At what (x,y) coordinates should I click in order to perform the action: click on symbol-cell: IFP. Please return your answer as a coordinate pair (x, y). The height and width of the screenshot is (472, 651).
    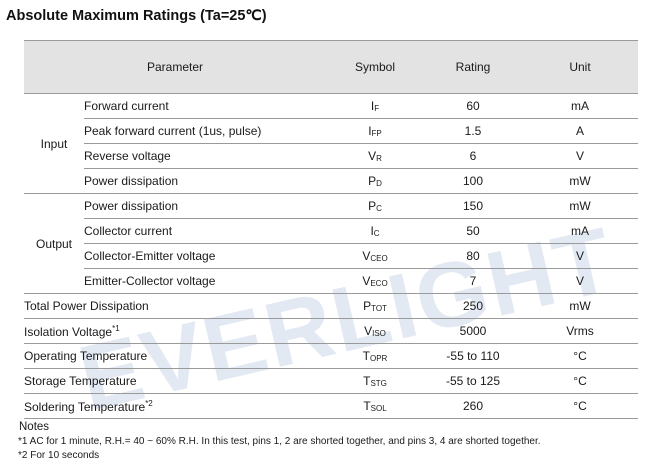
    Looking at the image, I should click on (375, 131).